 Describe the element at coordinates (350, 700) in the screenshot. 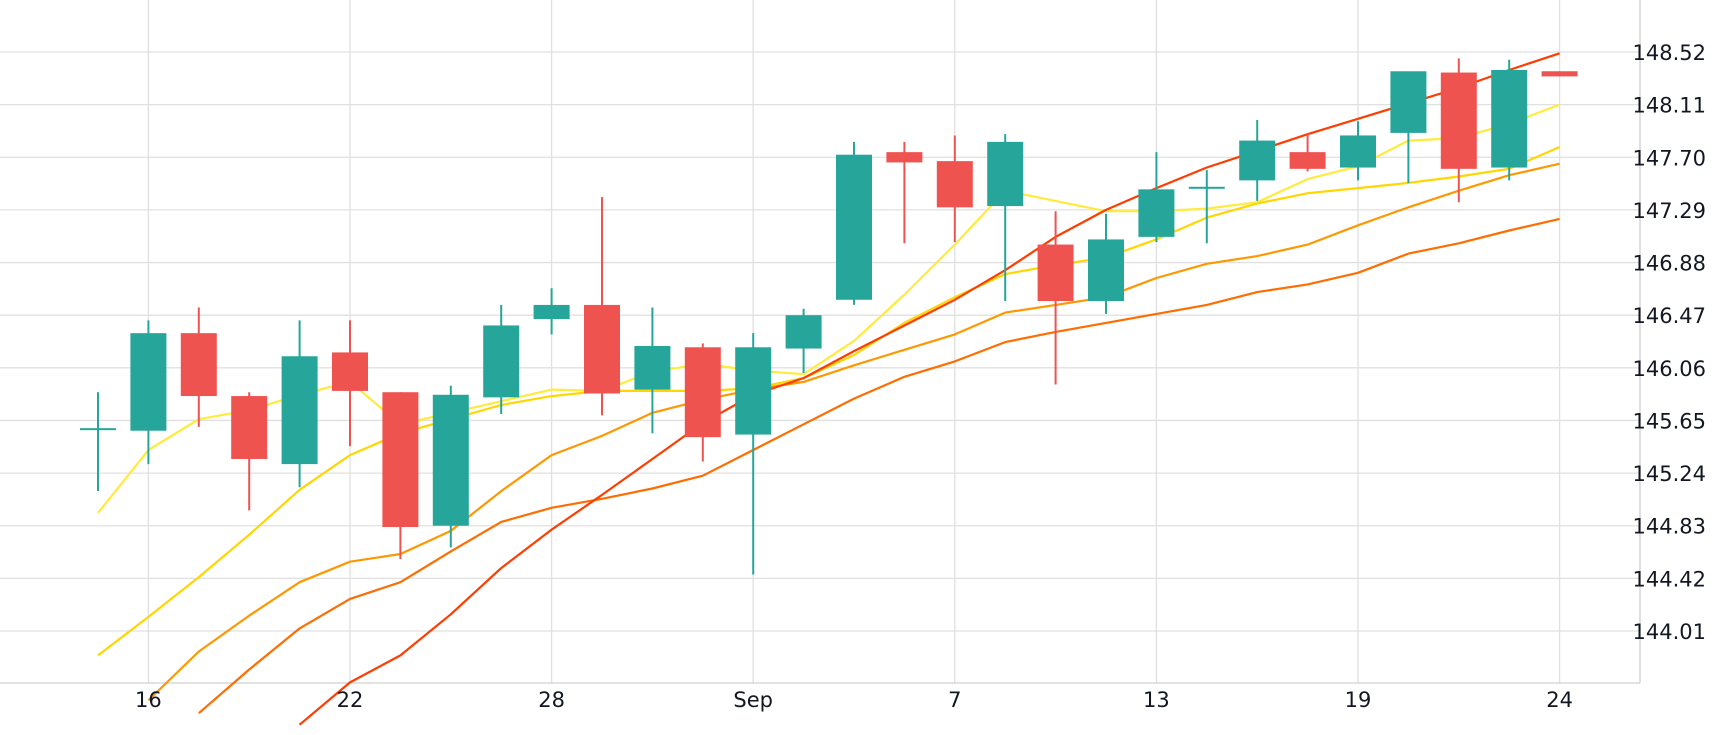

I see `x-tick-label: 22` at that location.